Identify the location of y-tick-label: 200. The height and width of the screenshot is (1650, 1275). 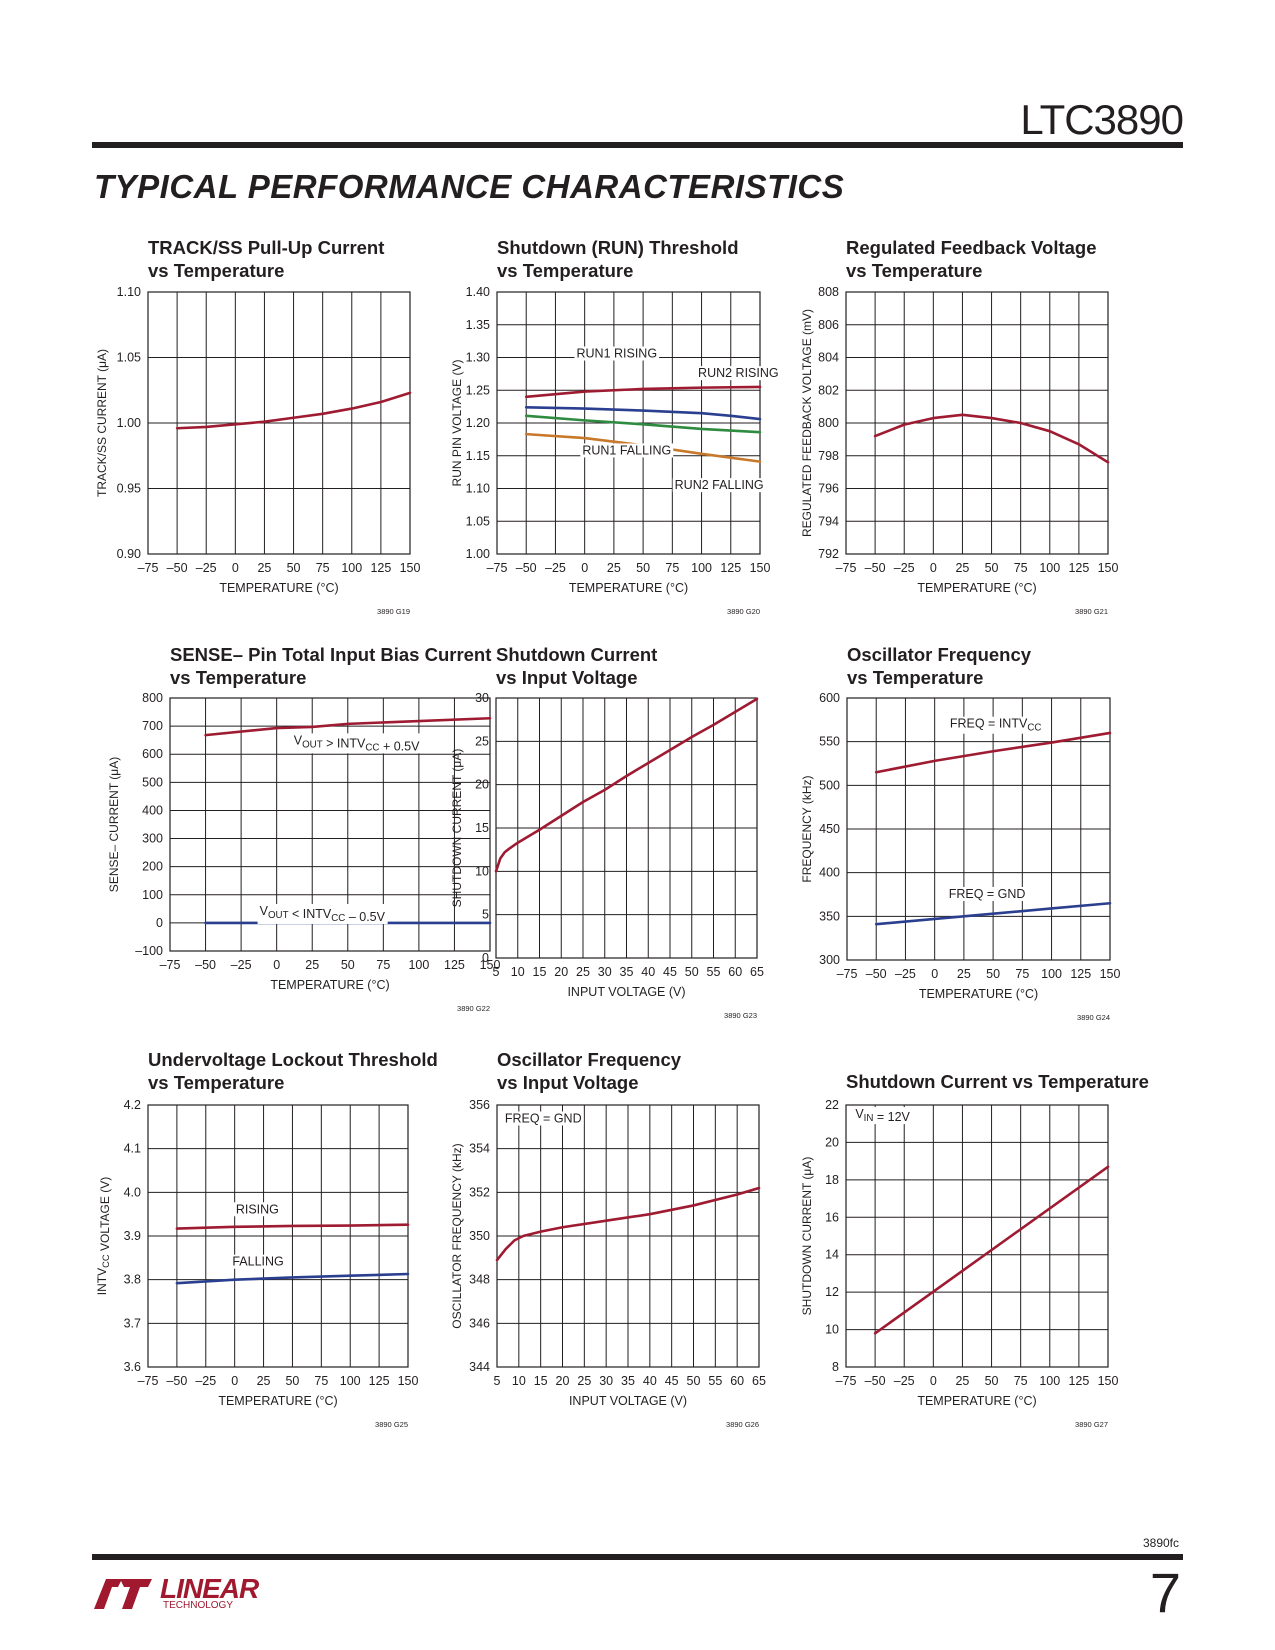
(152, 867).